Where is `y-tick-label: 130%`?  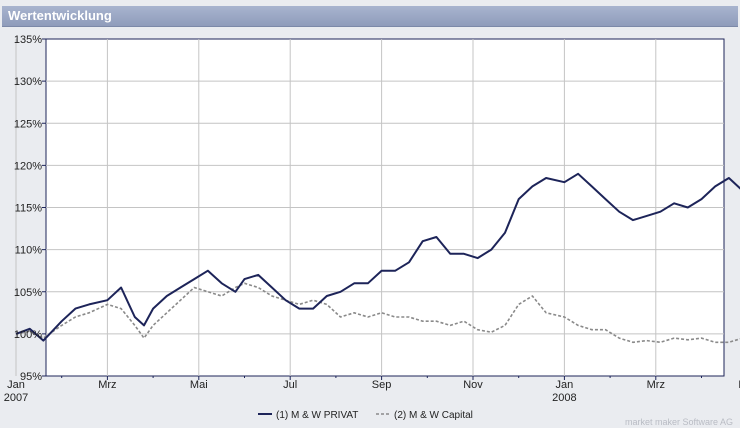 y-tick-label: 130% is located at coordinates (28, 82).